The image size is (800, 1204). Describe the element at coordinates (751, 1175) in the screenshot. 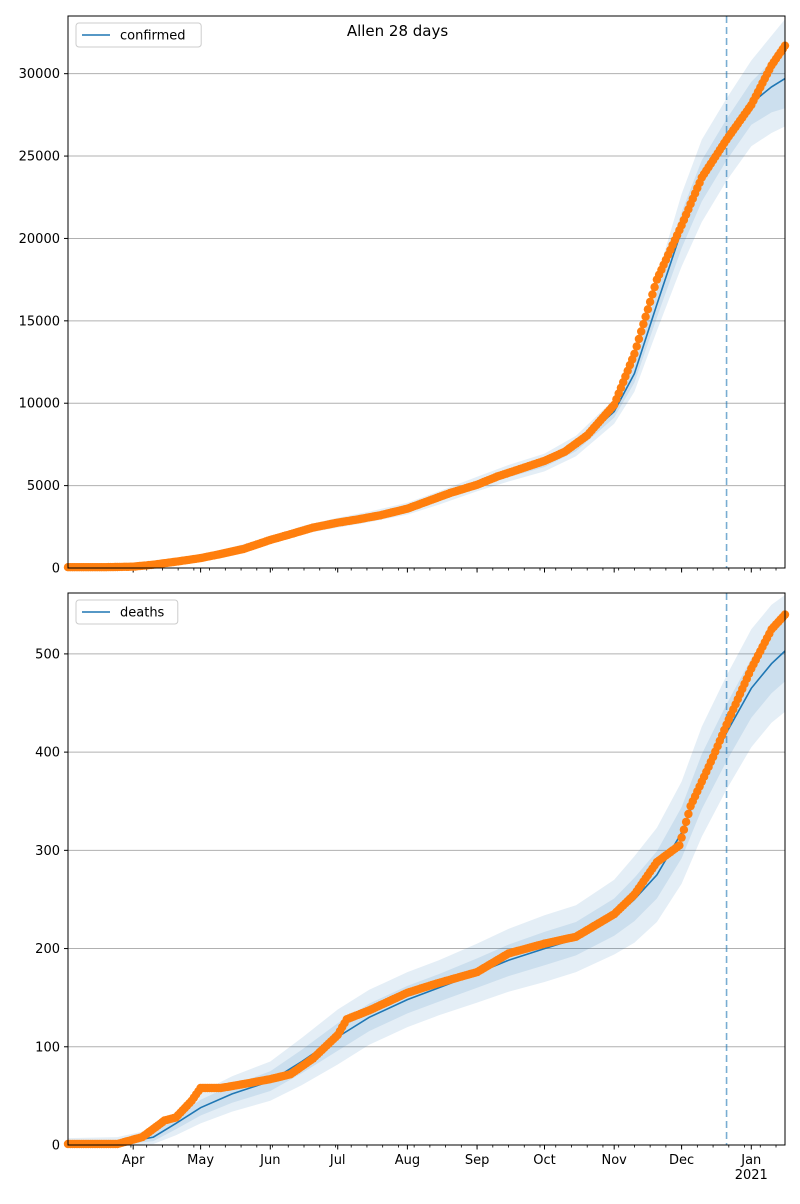

I see `x-tick-label: 2021` at that location.